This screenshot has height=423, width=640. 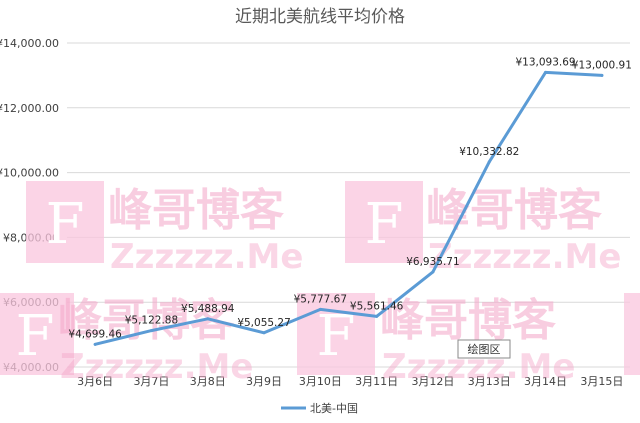 What do you see at coordinates (334, 408) in the screenshot?
I see `legend-label: 北美-中国` at bounding box center [334, 408].